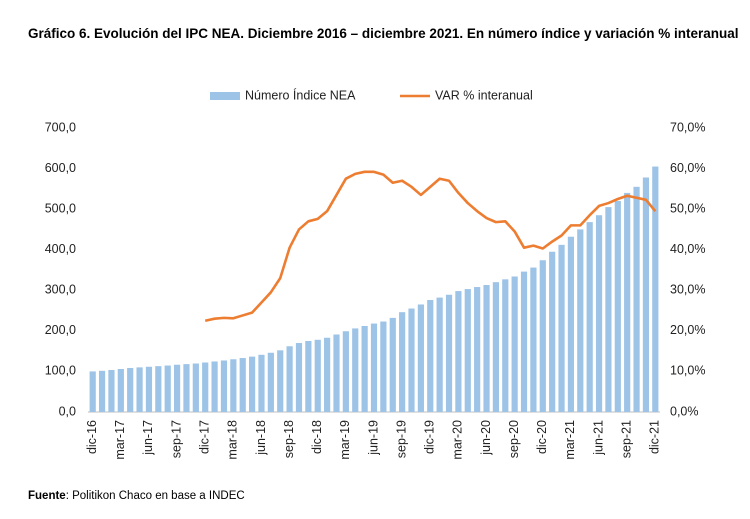  I want to click on y2-tick-label: 30,0%, so click(687, 290).